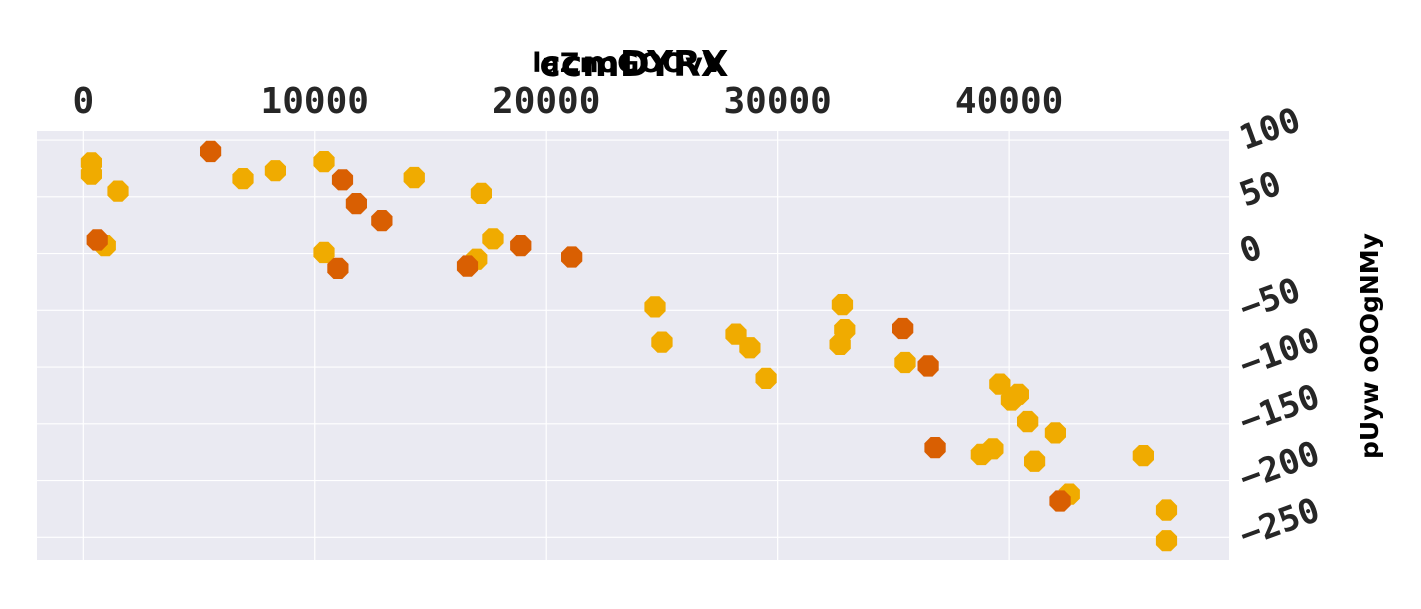 This screenshot has height=609, width=1421. What do you see at coordinates (1279, 466) in the screenshot?
I see `y-tick-label-6: −200` at bounding box center [1279, 466].